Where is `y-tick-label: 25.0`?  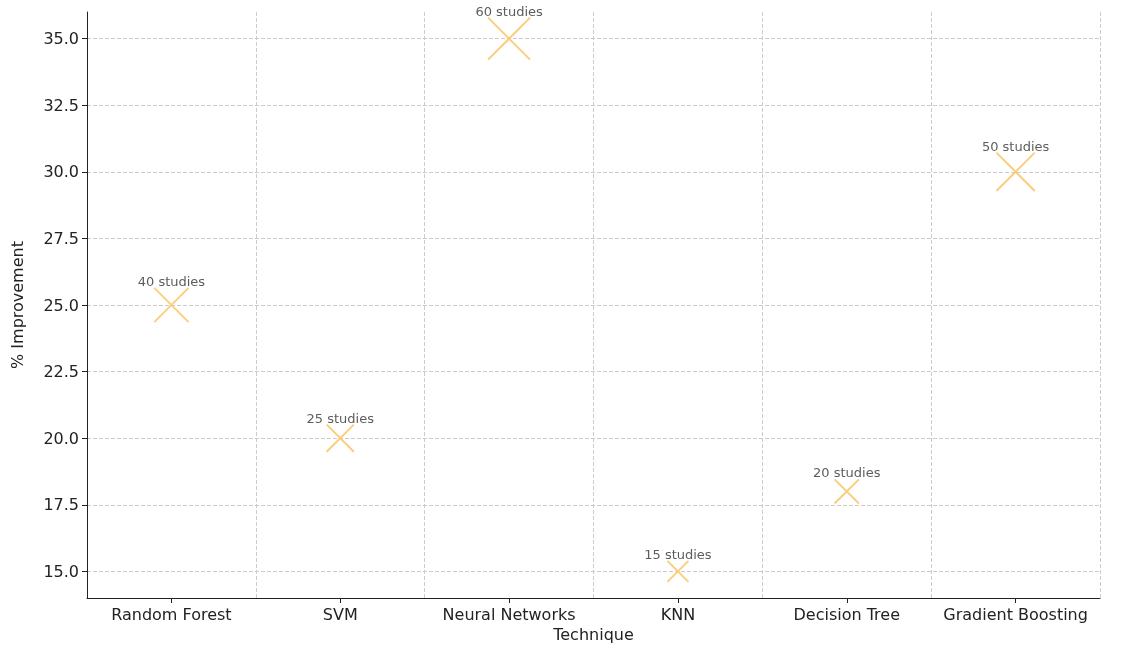 y-tick-label: 25.0 is located at coordinates (61, 305).